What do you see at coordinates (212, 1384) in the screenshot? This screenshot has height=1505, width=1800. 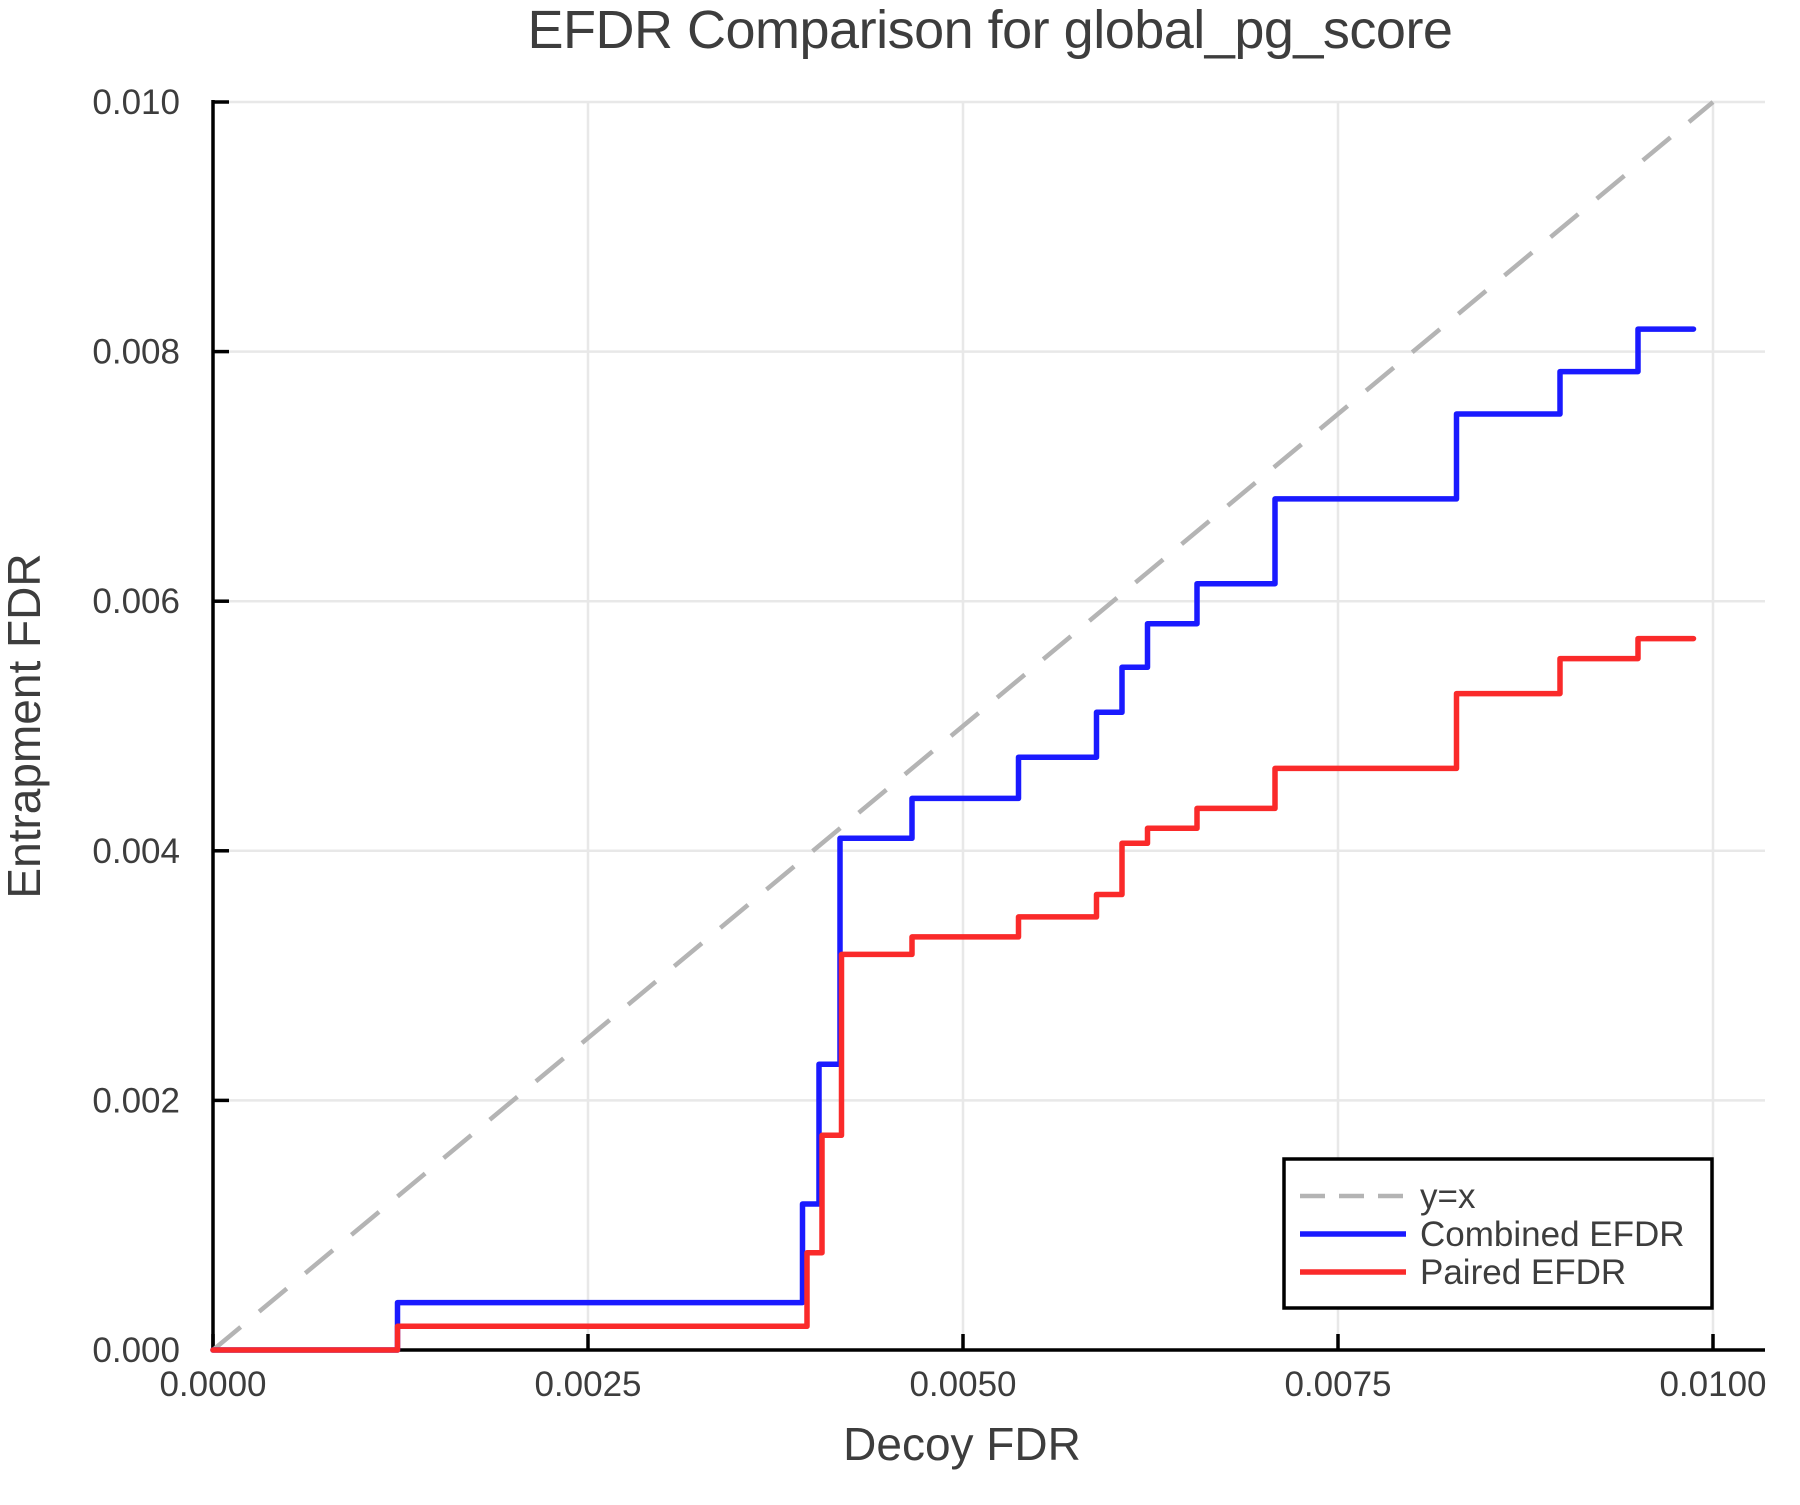 I see `x-tick-label: 0.0000` at bounding box center [212, 1384].